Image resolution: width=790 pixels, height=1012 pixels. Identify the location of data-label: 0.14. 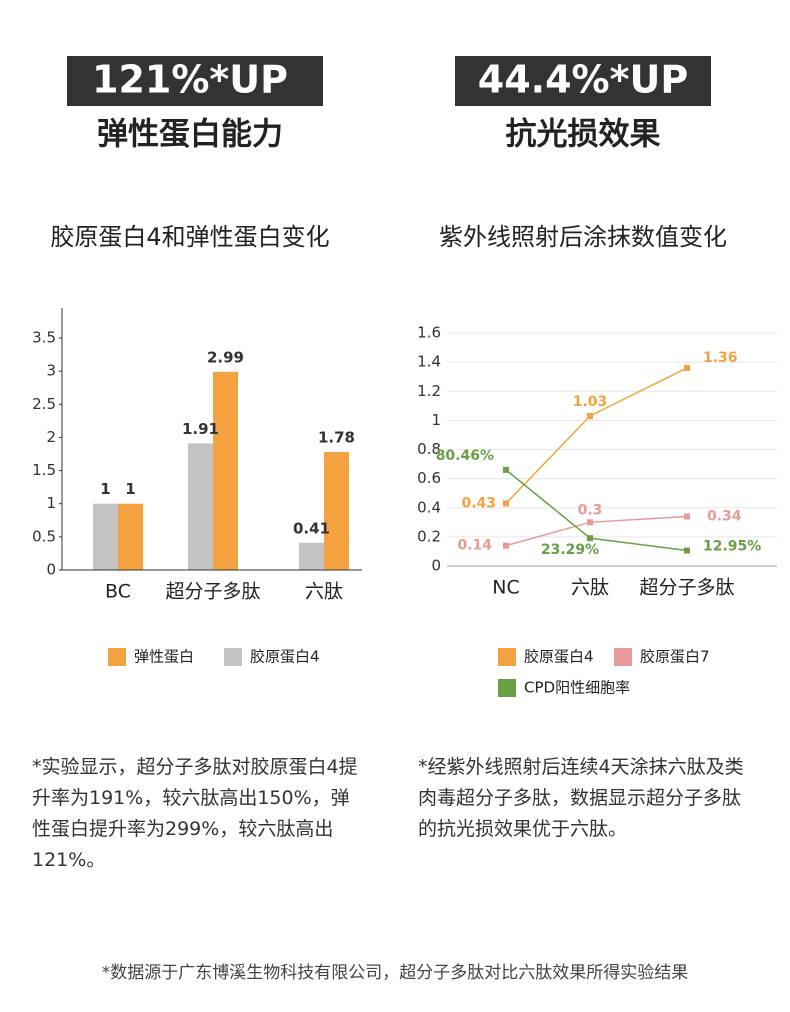
(474, 546).